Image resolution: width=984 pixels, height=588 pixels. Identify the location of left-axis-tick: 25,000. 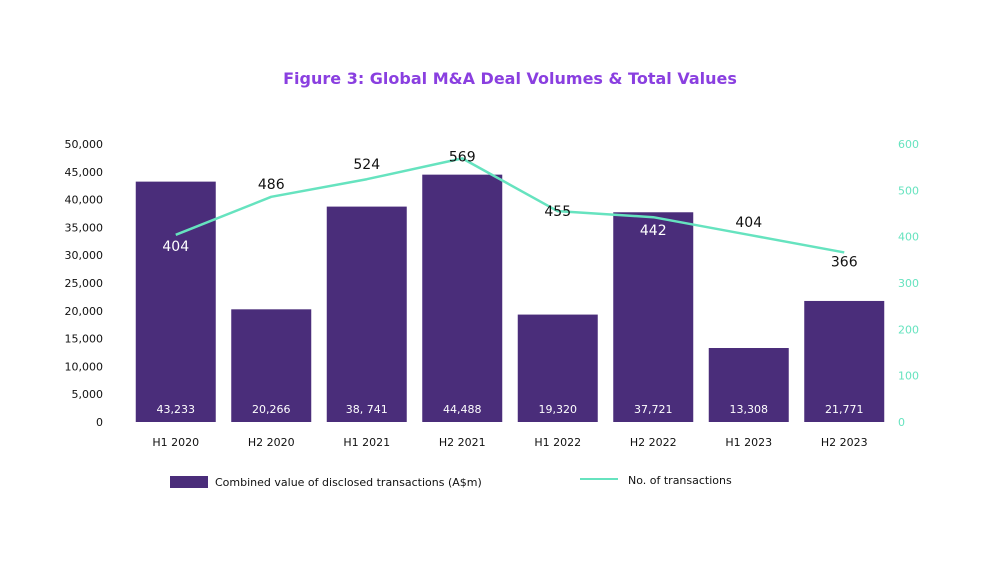
(84, 283).